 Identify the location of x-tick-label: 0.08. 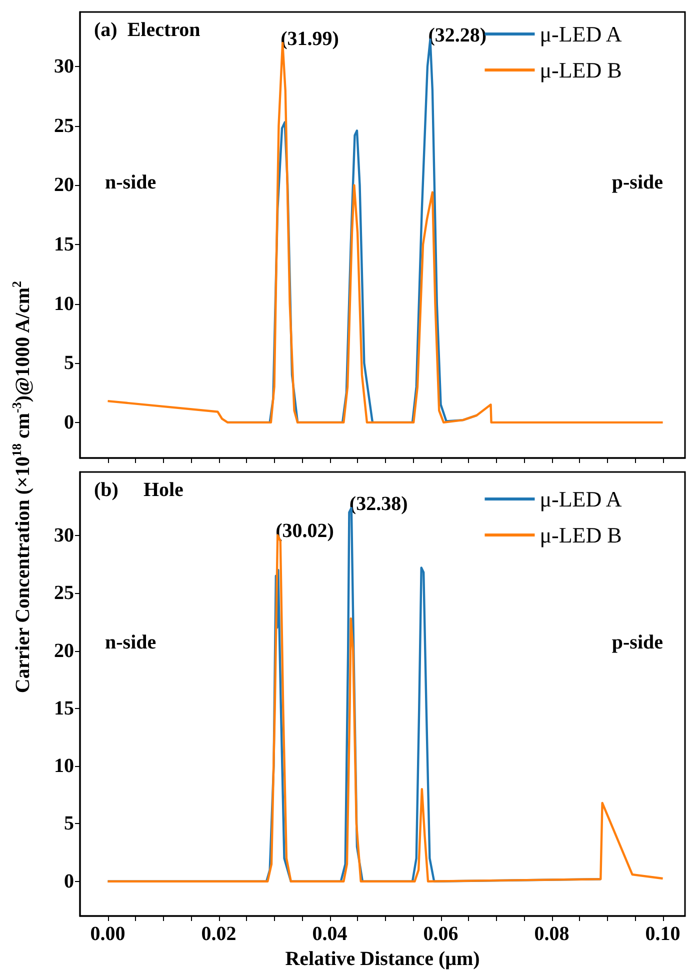
(552, 934).